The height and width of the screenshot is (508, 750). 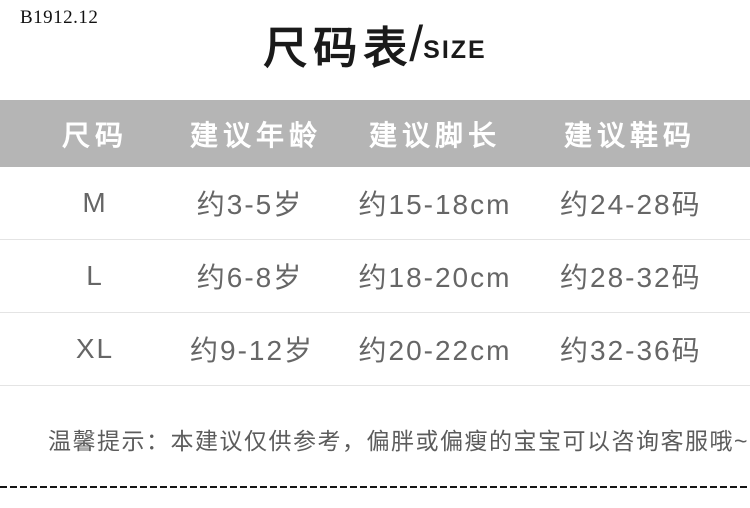 What do you see at coordinates (375, 487) in the screenshot?
I see `dashed-divider` at bounding box center [375, 487].